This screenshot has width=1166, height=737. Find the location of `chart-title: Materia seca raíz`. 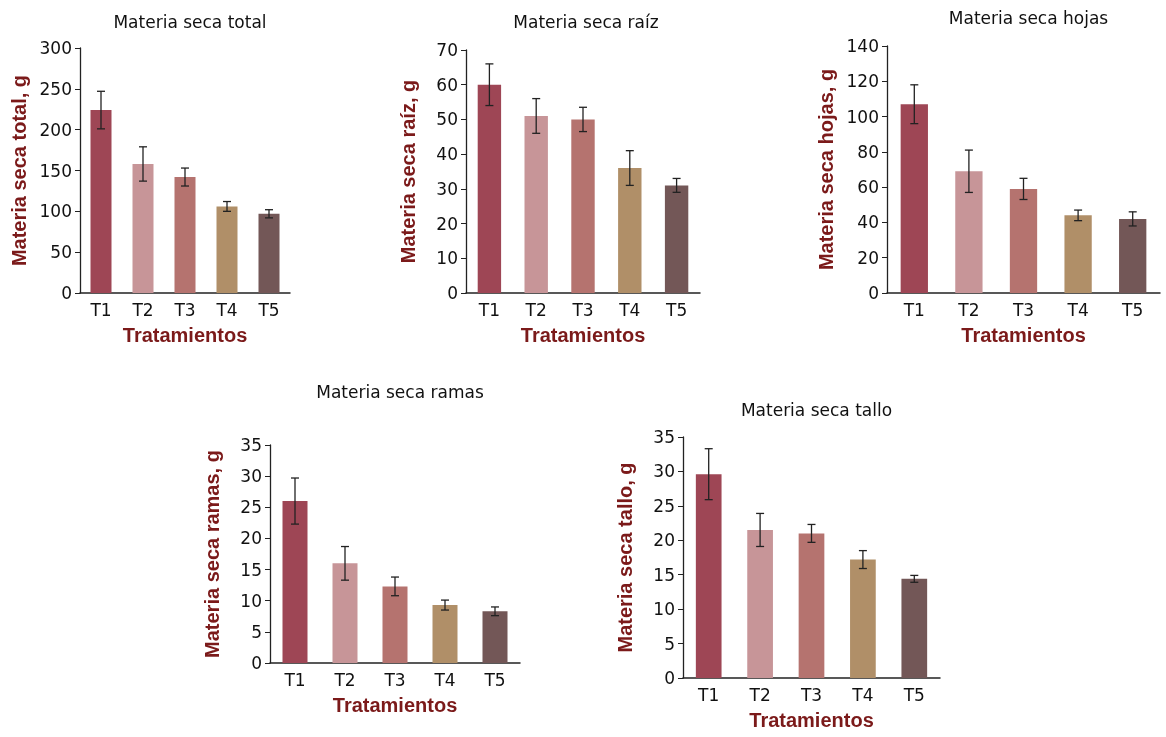

chart-title: Materia seca raíz is located at coordinates (586, 21).